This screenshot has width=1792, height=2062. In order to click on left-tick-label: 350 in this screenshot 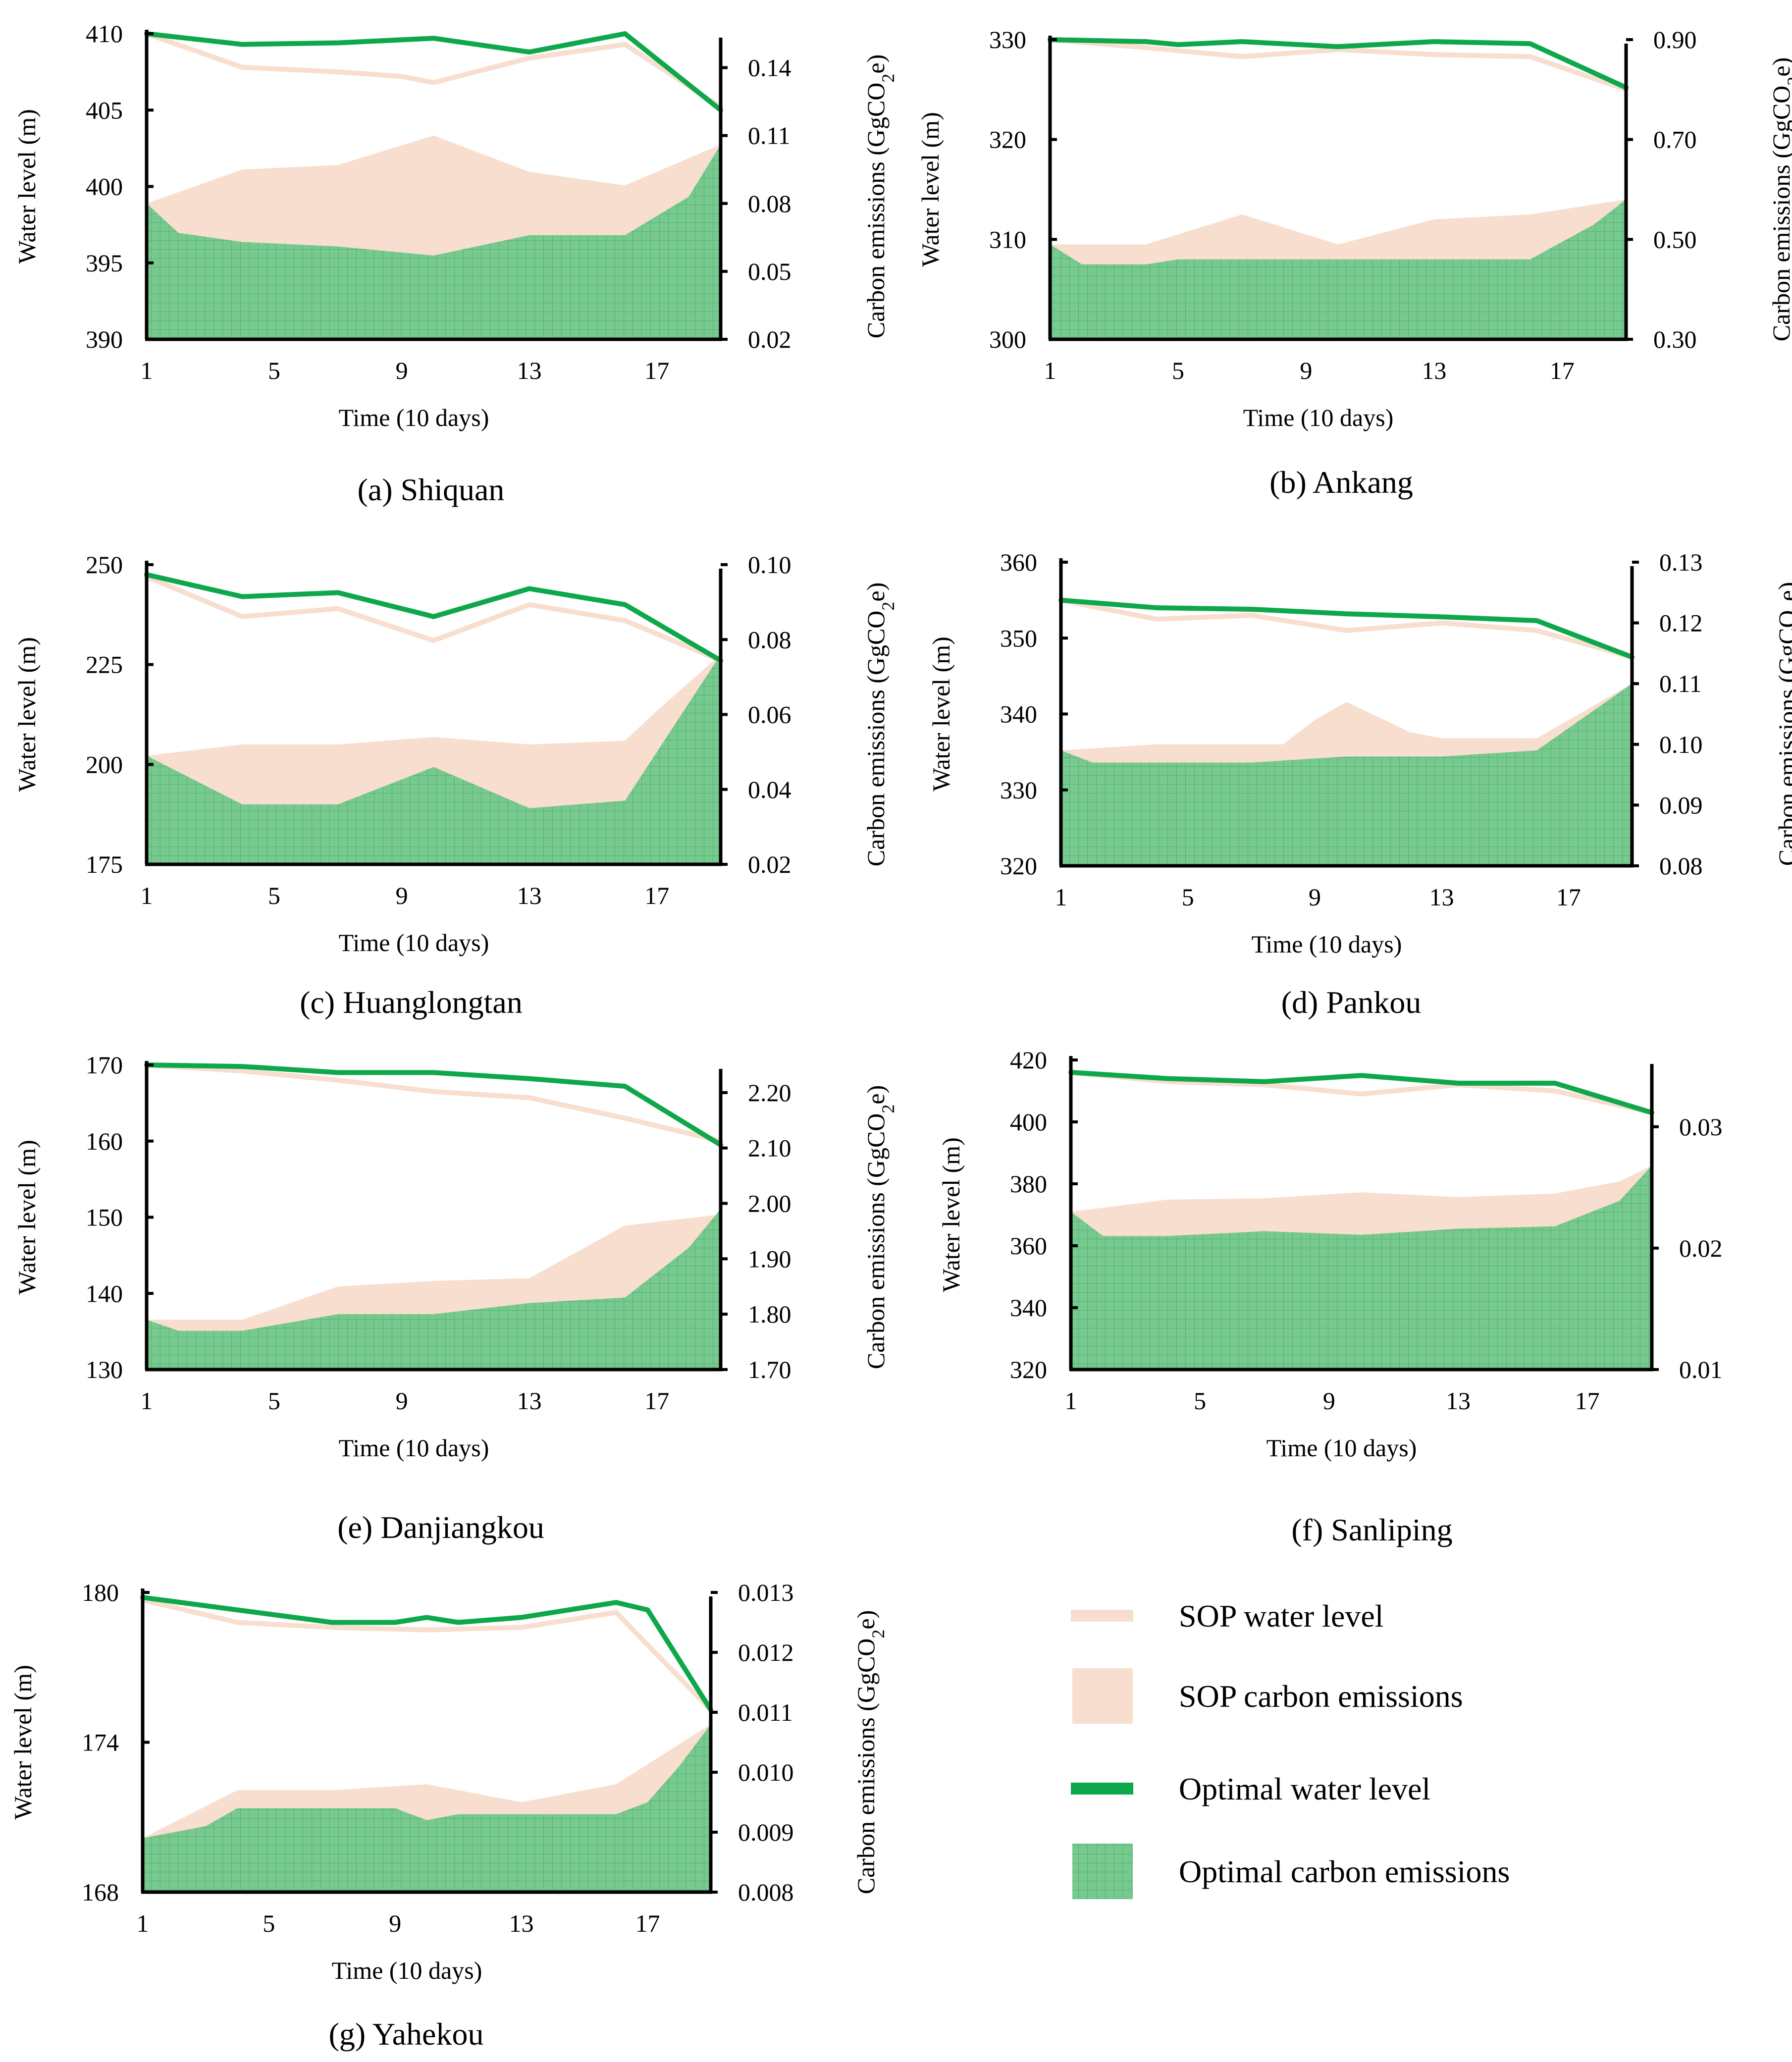, I will do `click(1018, 638)`.